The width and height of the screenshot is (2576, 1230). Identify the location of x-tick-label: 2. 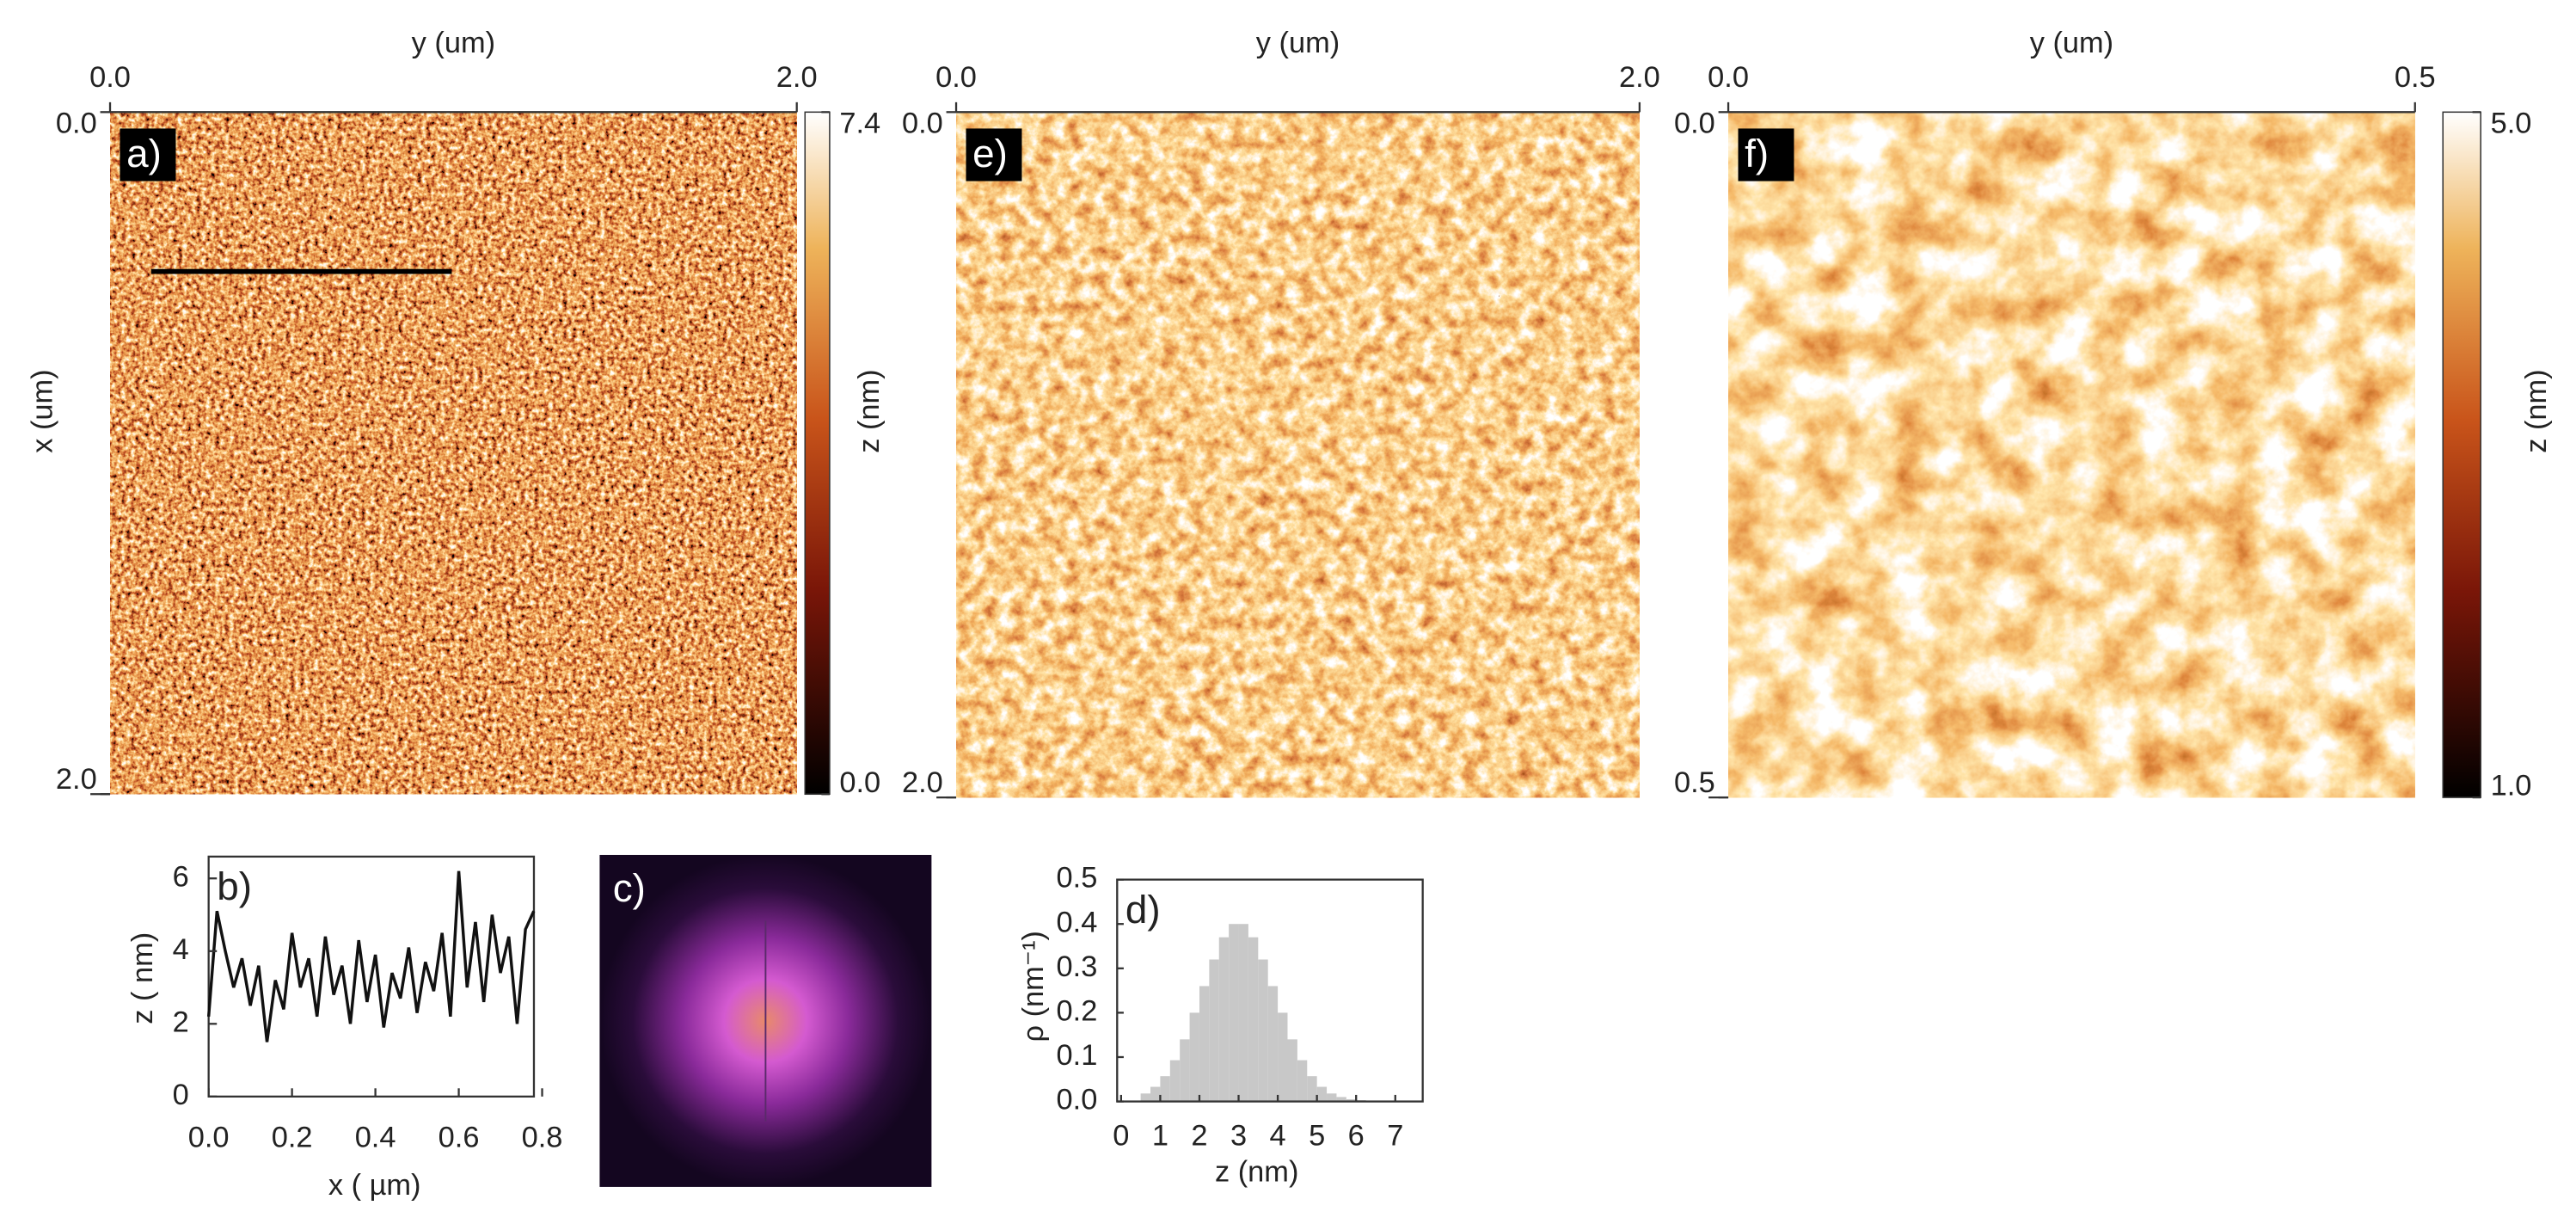
(1199, 1136).